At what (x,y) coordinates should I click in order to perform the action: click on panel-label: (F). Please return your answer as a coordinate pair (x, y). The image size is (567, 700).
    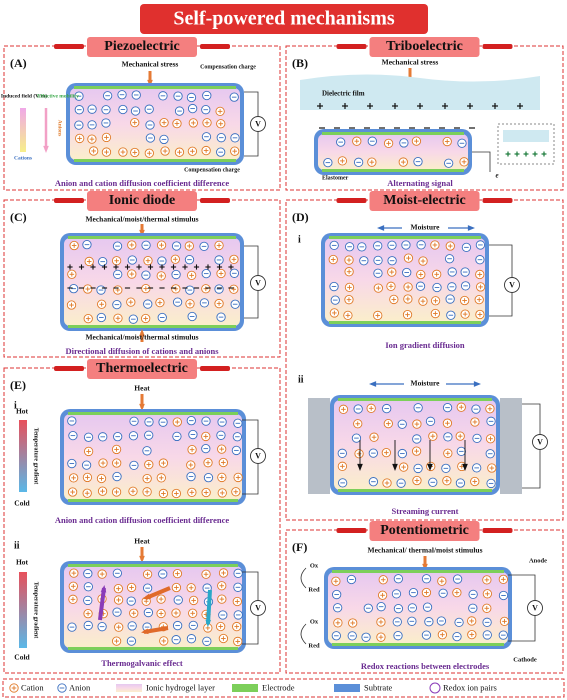
    Looking at the image, I should click on (299, 547).